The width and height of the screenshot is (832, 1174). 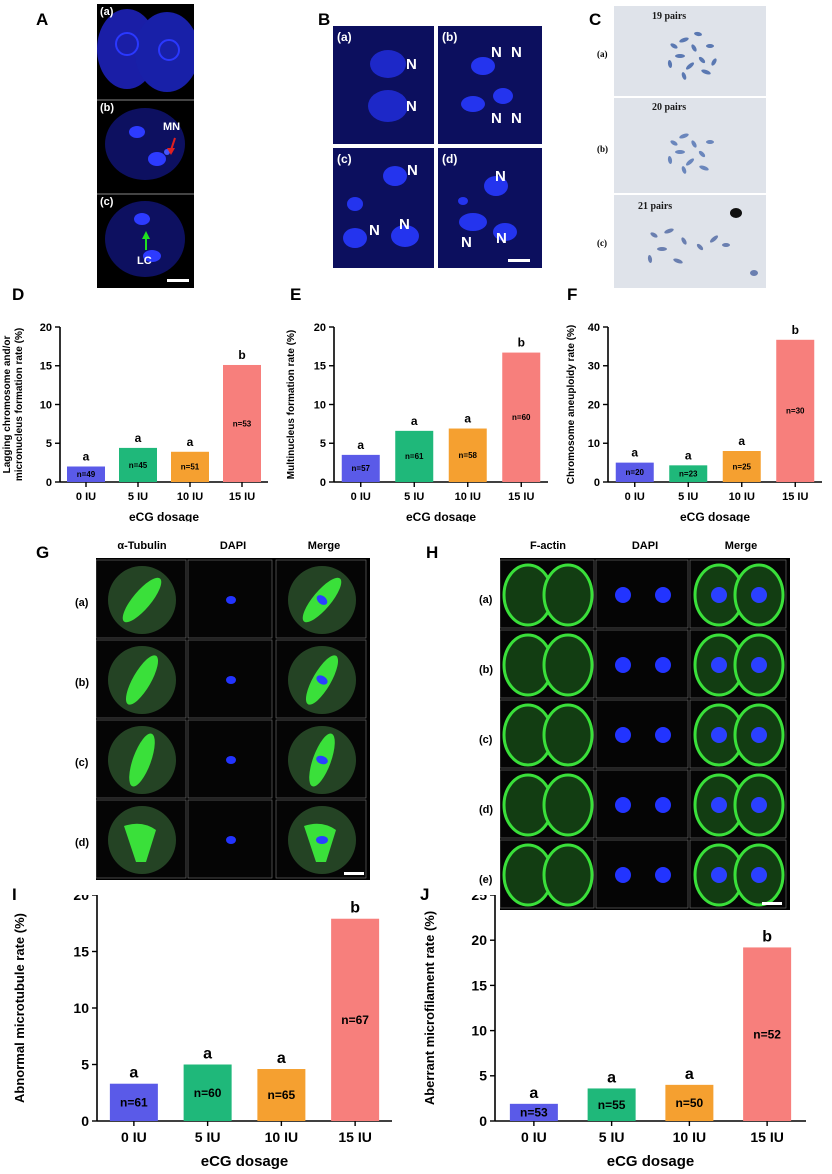 I want to click on bar-n-label: n=57, so click(x=361, y=468).